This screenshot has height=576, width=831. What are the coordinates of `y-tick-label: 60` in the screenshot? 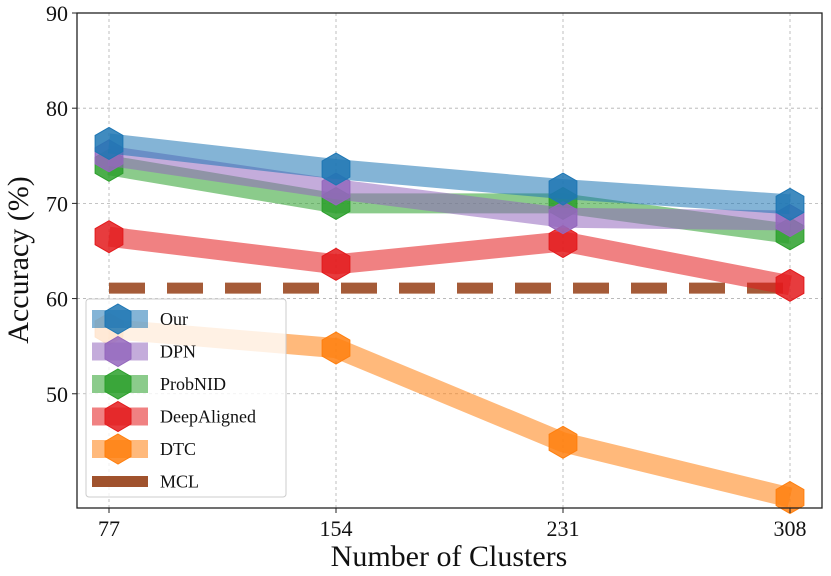 It's located at (57, 299).